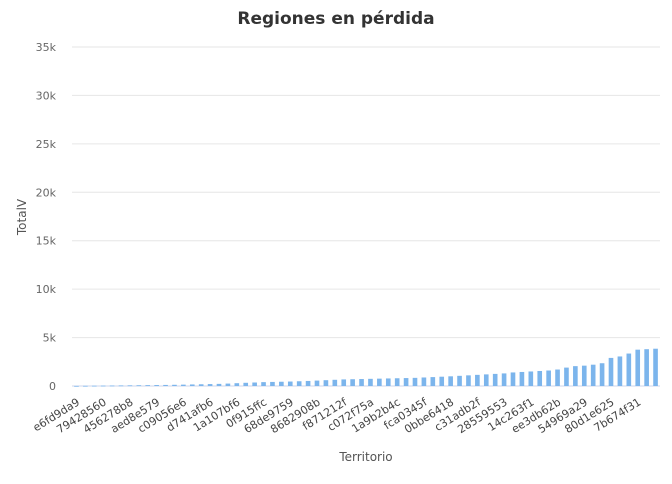 The height and width of the screenshot is (484, 672). What do you see at coordinates (46, 241) in the screenshot?
I see `y-tick-label: 15k` at bounding box center [46, 241].